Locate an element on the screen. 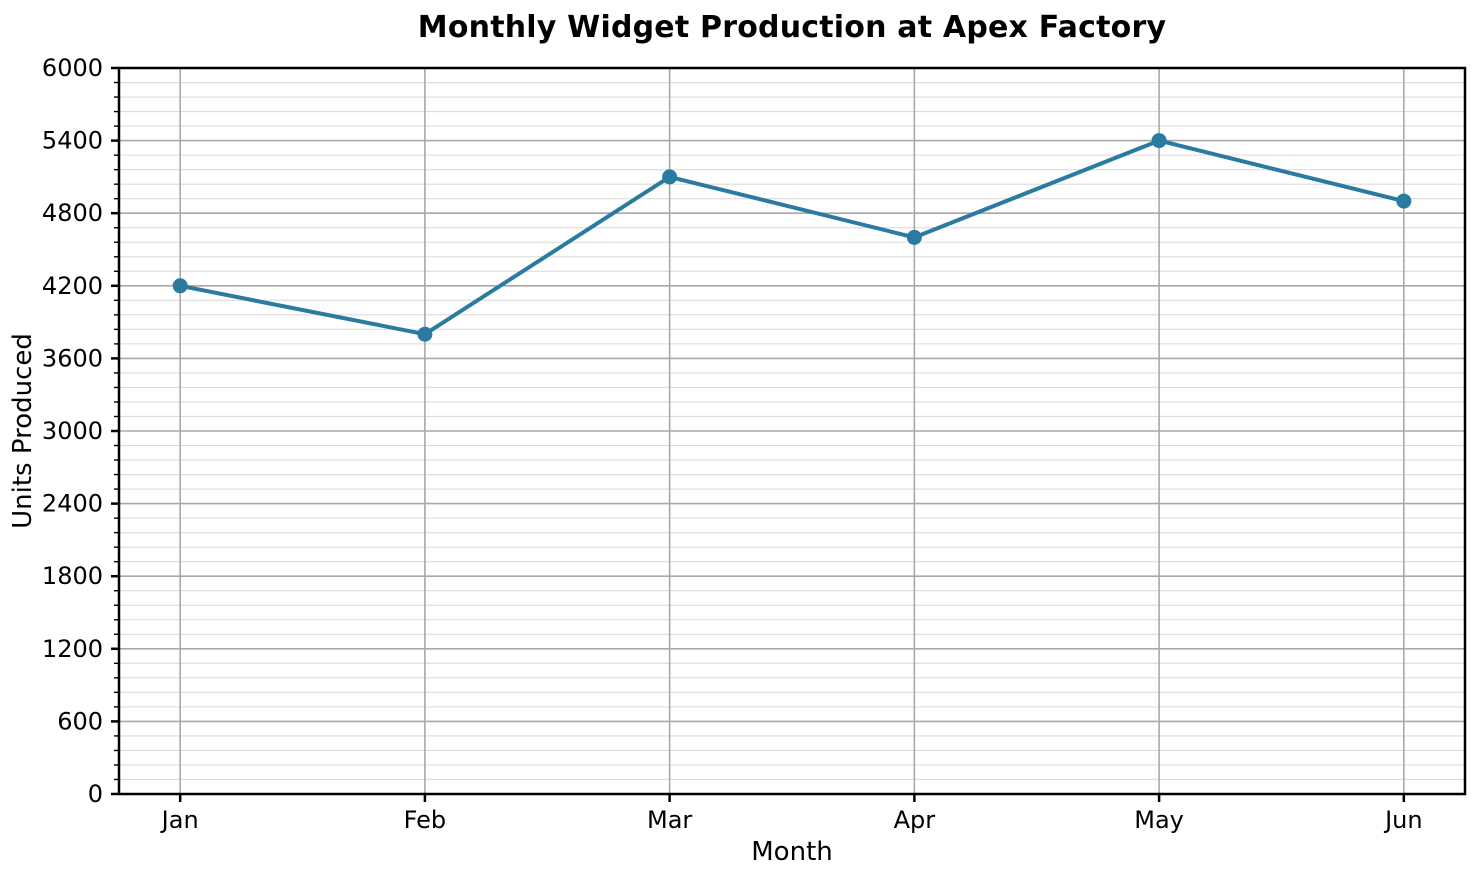 The width and height of the screenshot is (1480, 880). y-tick-label: 3600 is located at coordinates (72, 358).